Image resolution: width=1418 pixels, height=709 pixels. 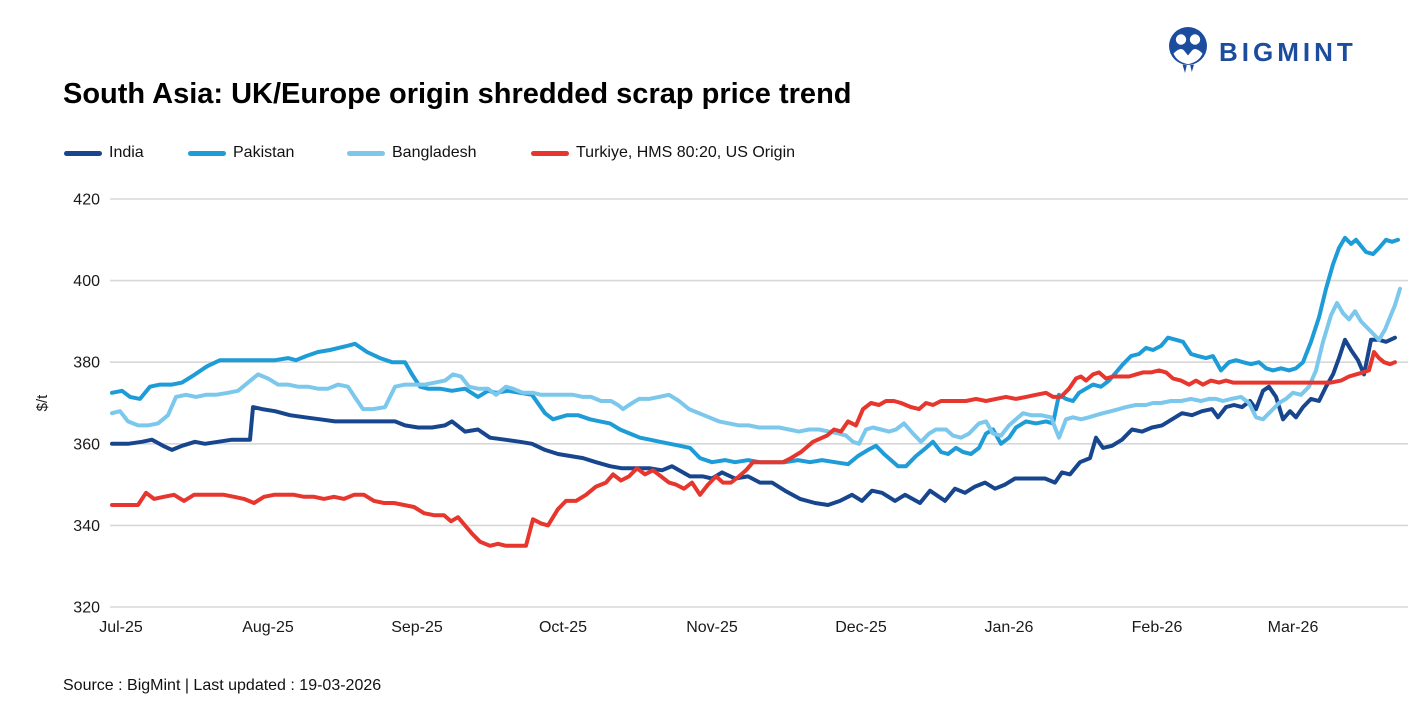 What do you see at coordinates (86, 200) in the screenshot?
I see `y-tick-label-420: 420` at bounding box center [86, 200].